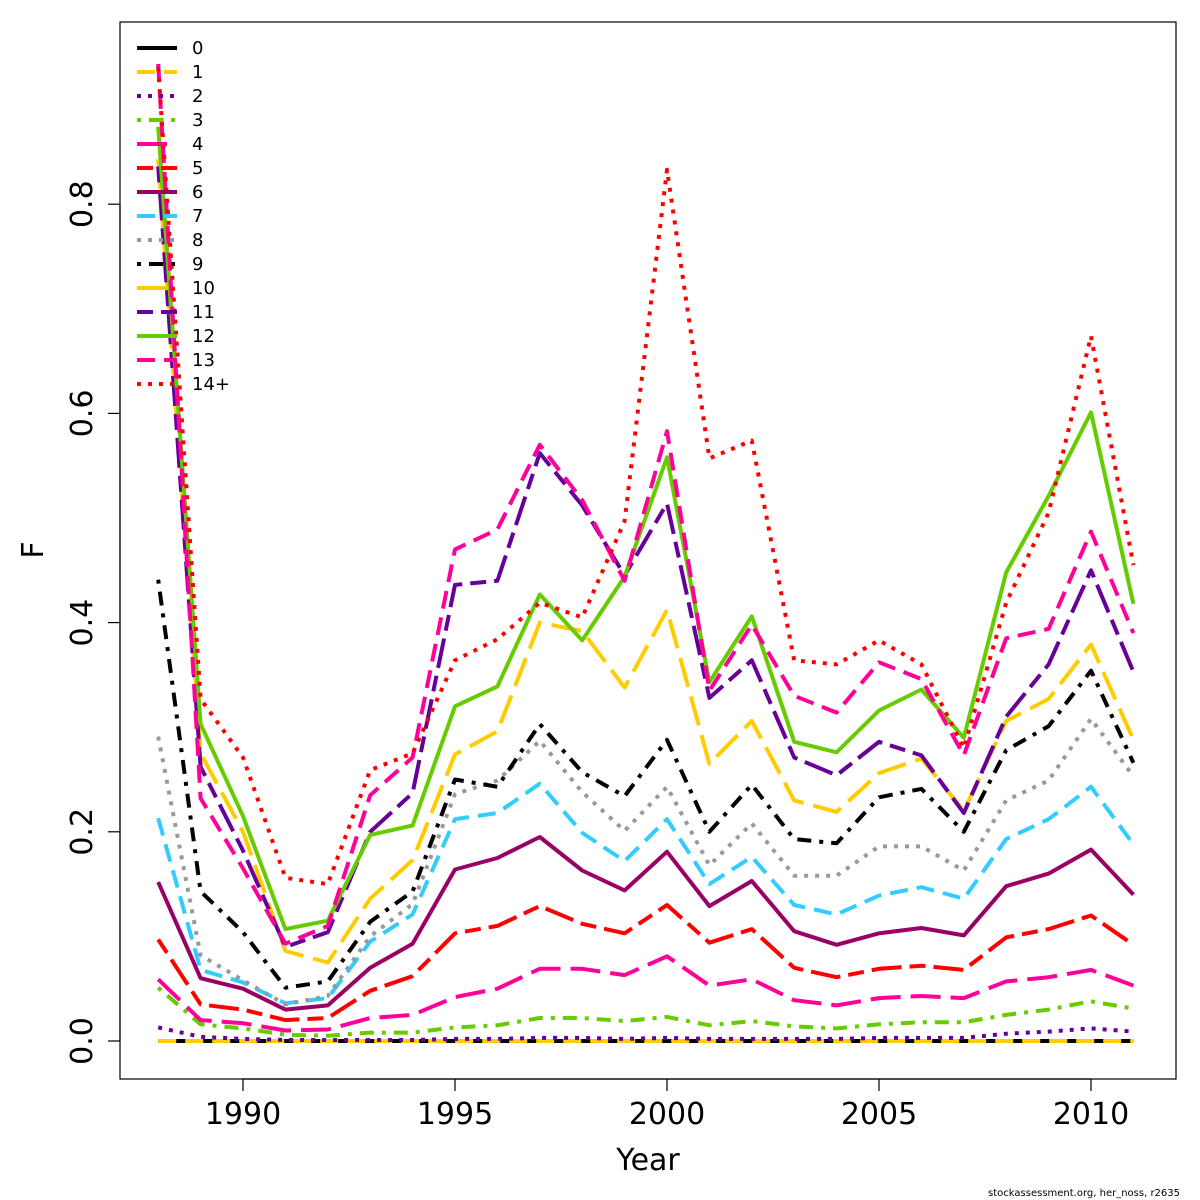  What do you see at coordinates (1091, 1114) in the screenshot?
I see `x-tick-label: 2010` at bounding box center [1091, 1114].